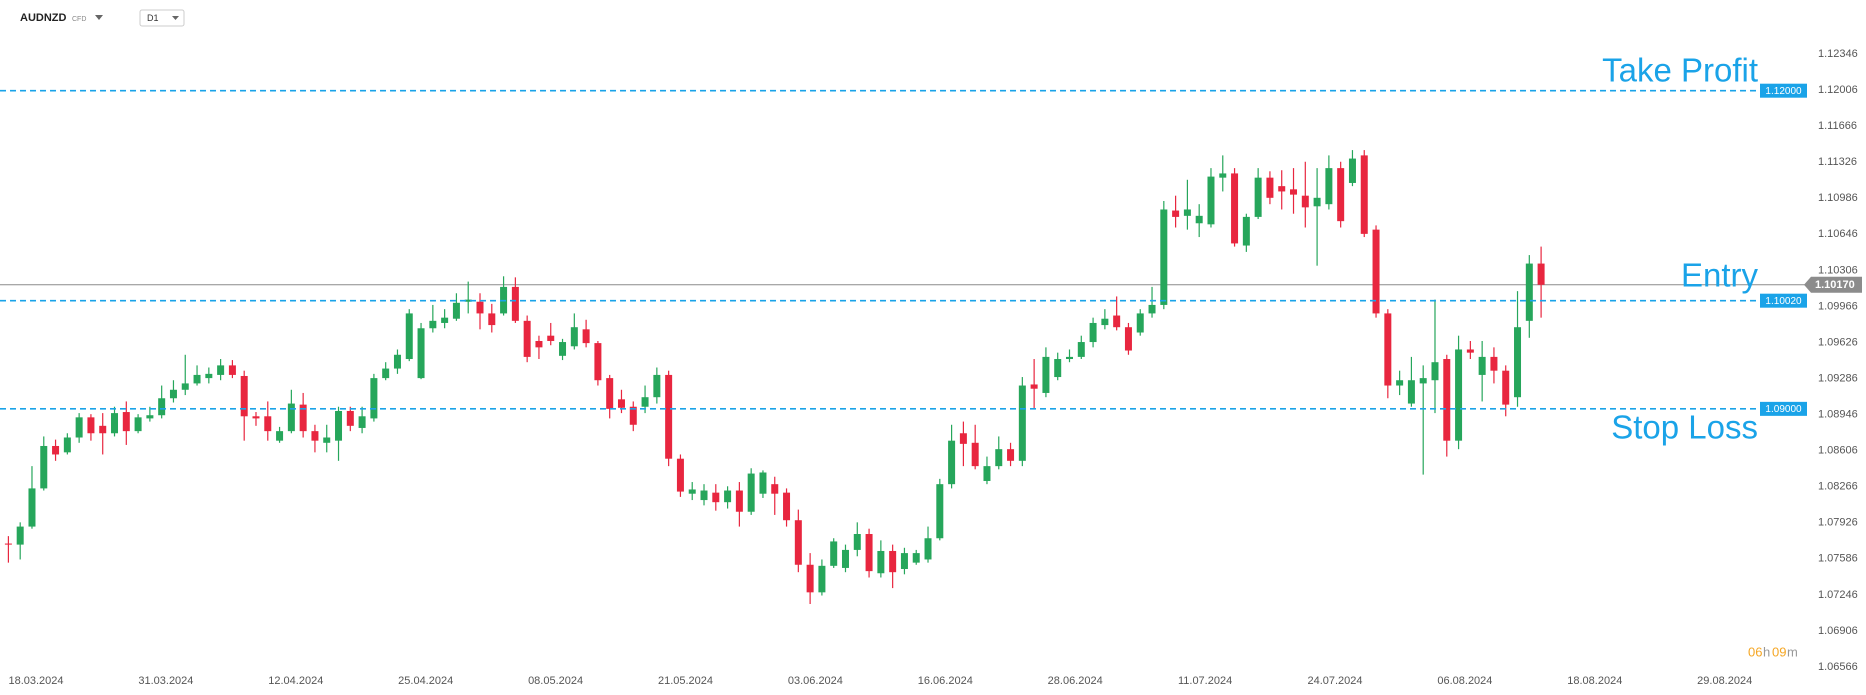 Image resolution: width=1866 pixels, height=695 pixels. Describe the element at coordinates (1835, 285) in the screenshot. I see `last-price-label: 1.10170` at that location.